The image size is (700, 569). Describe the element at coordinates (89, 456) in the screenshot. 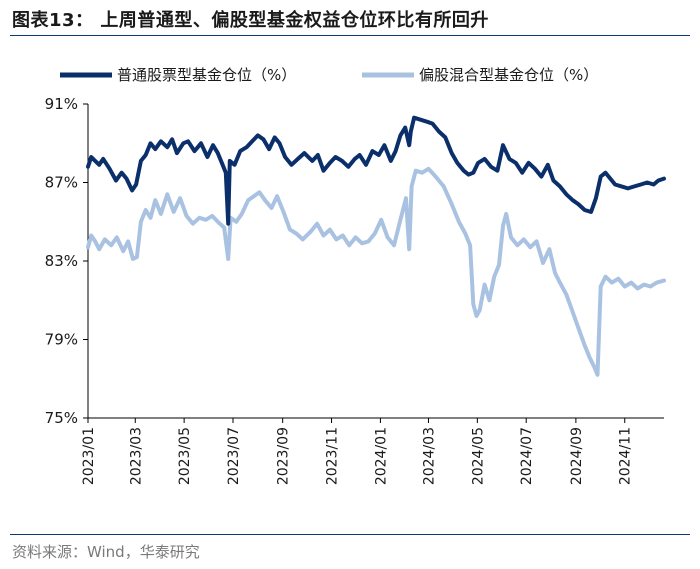

I see `x-tick-label: 2023/01` at that location.